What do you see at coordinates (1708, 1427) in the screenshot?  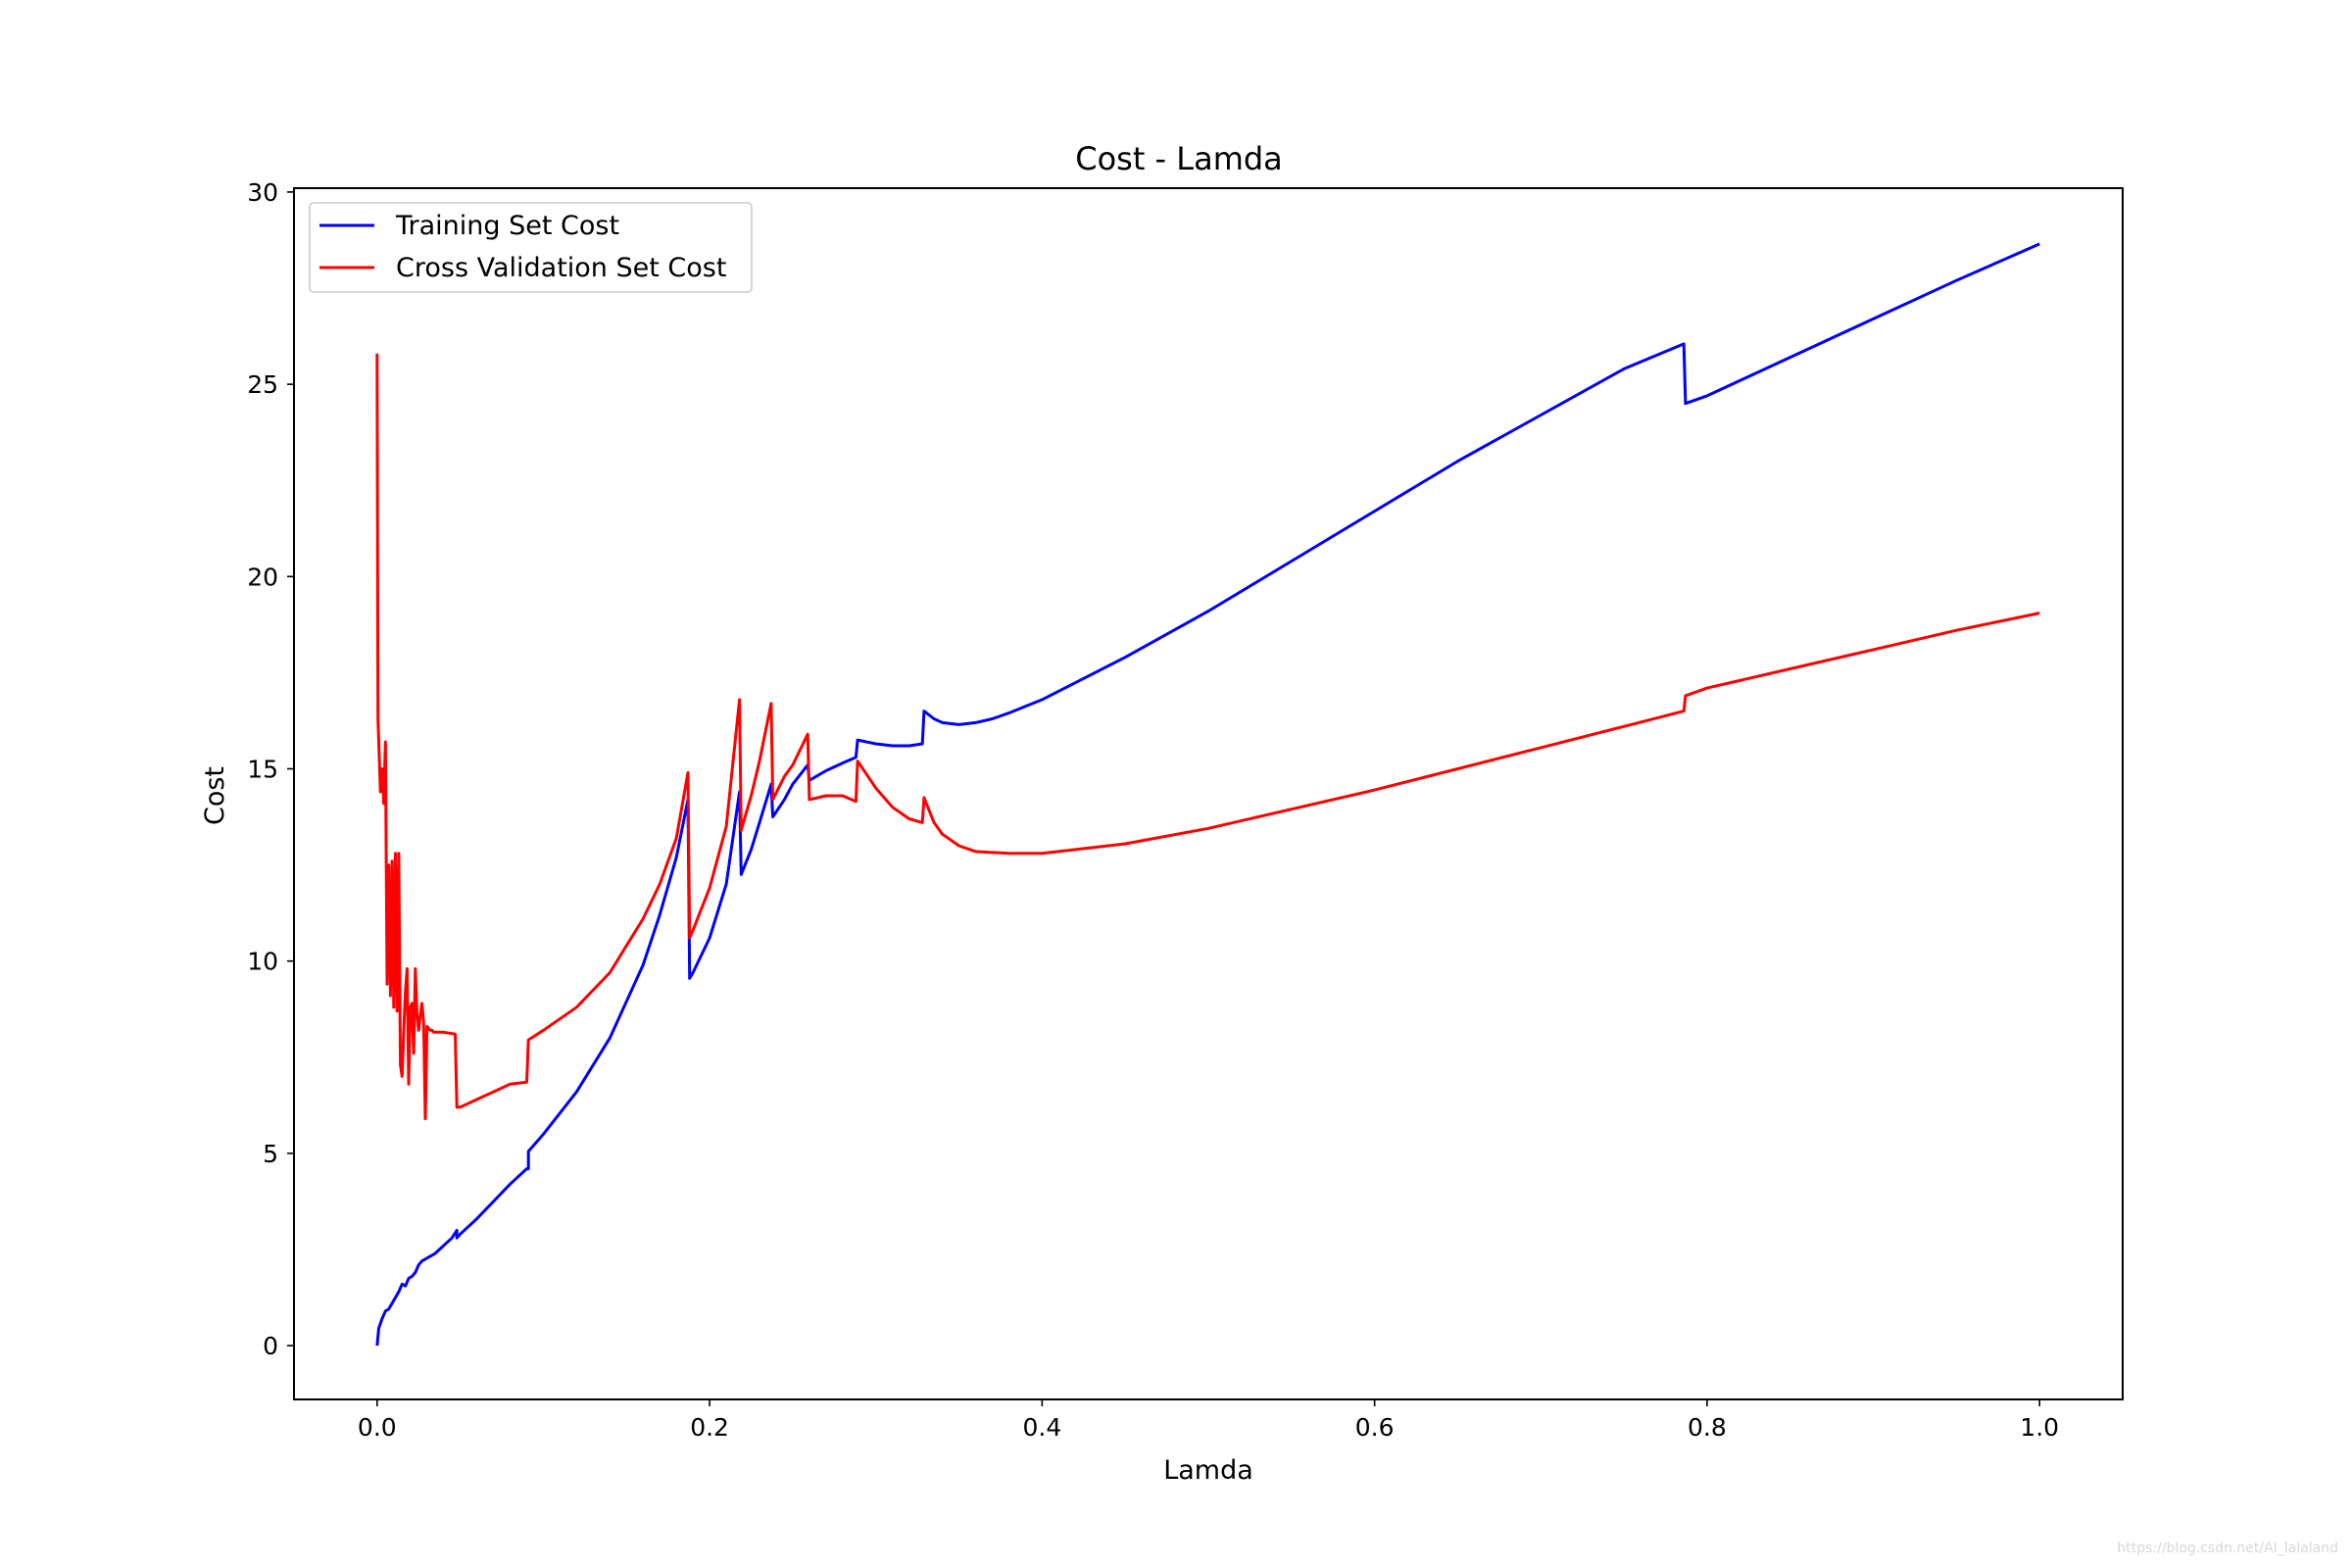 I see `x-tick-label: 0.8` at bounding box center [1708, 1427].